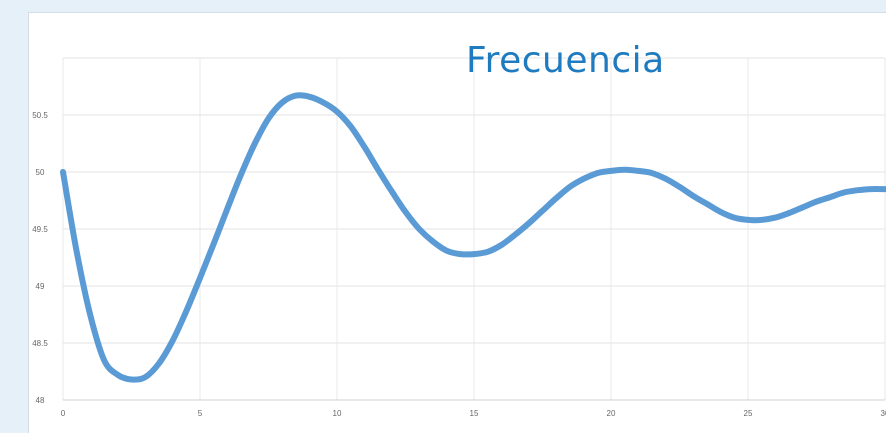  I want to click on x-tick-label: 20, so click(611, 413).